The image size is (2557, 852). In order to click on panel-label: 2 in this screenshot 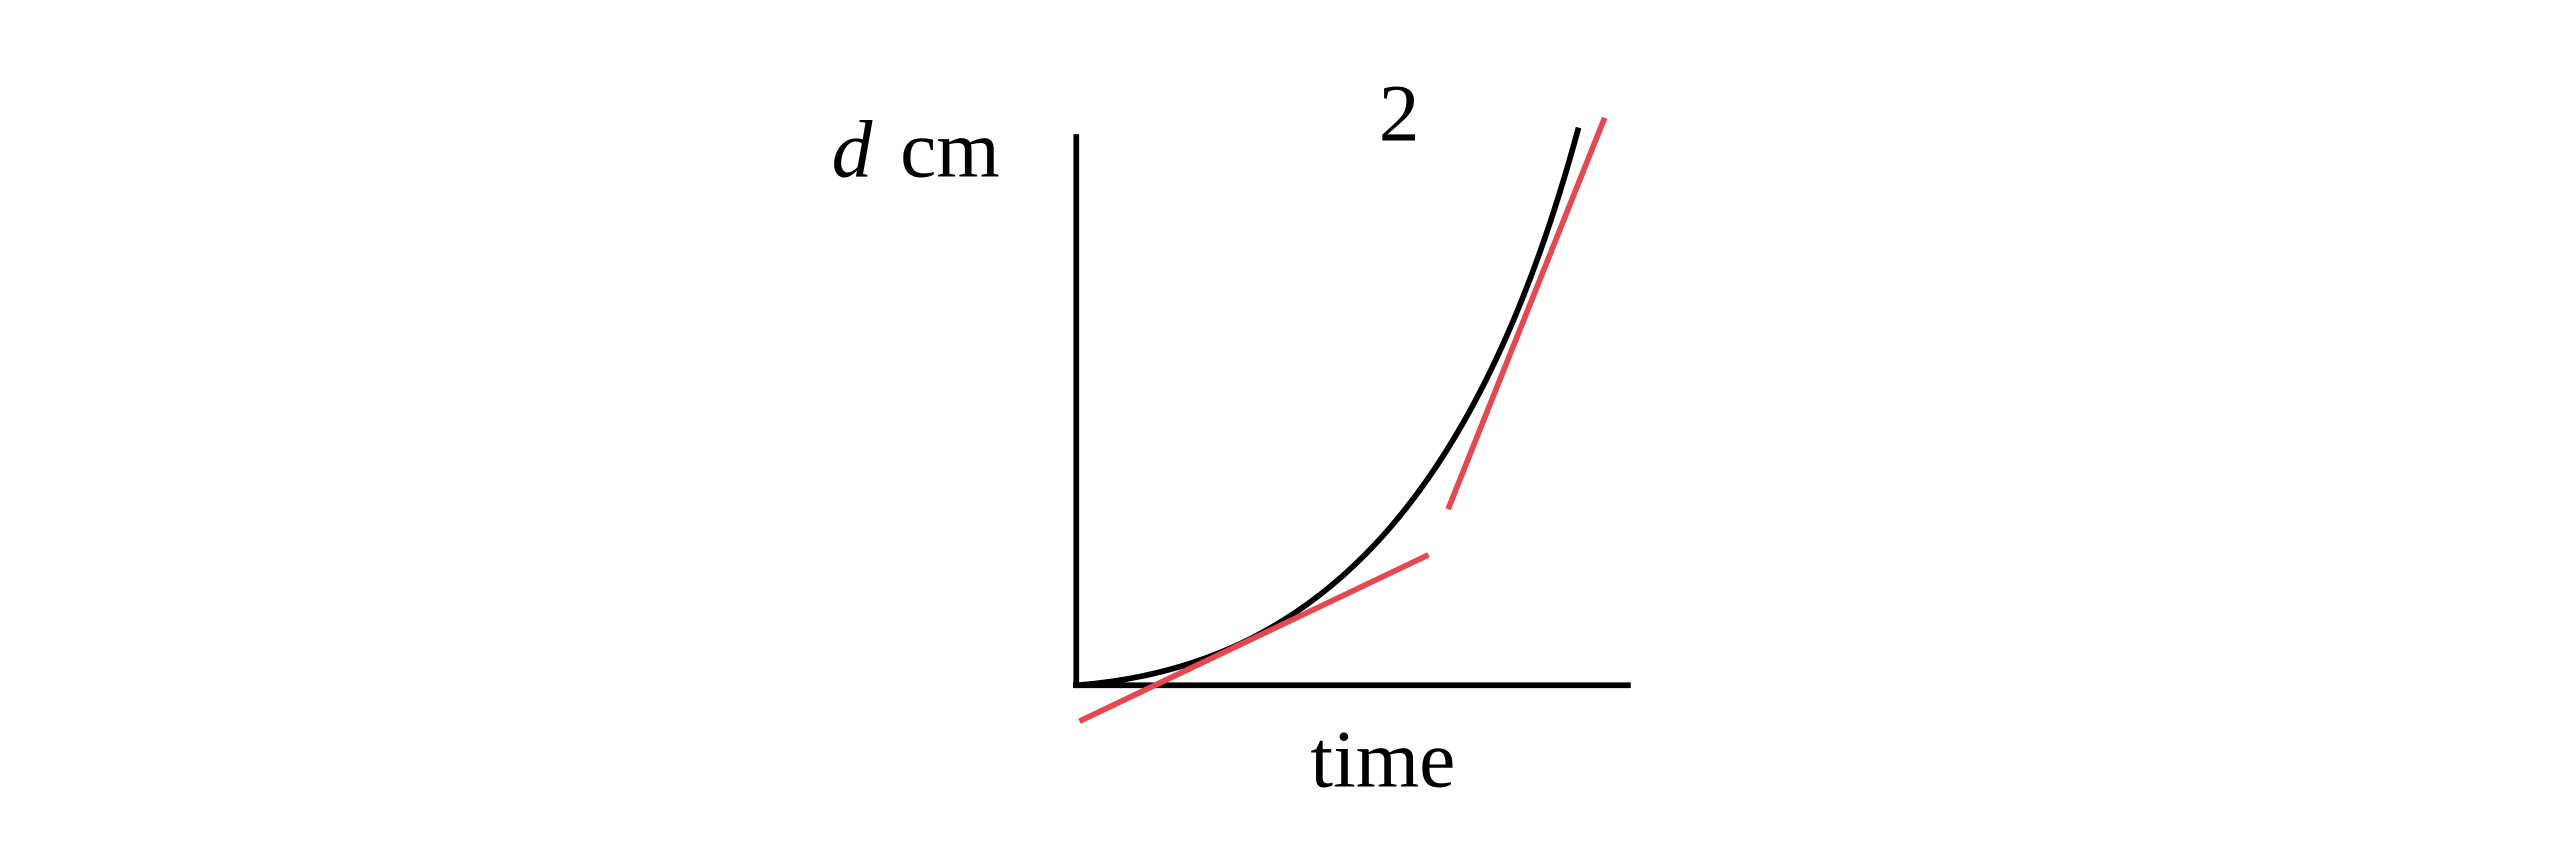, I will do `click(1399, 113)`.